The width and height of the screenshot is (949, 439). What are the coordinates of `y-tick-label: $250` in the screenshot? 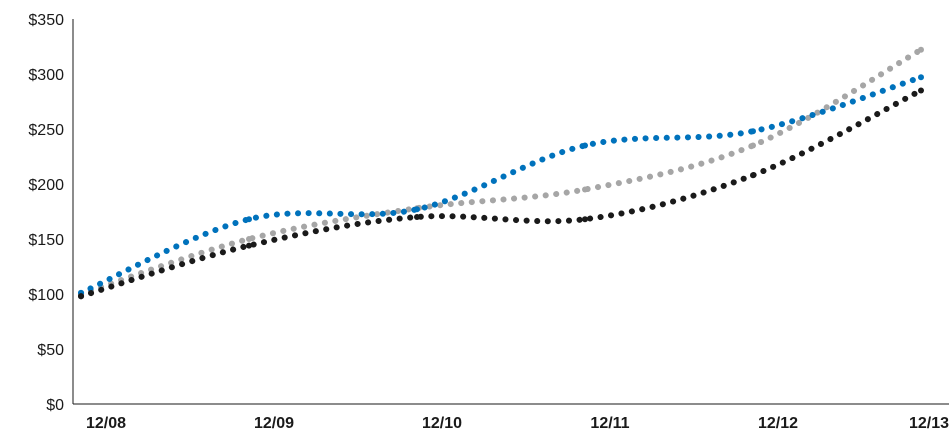 It's located at (46, 130).